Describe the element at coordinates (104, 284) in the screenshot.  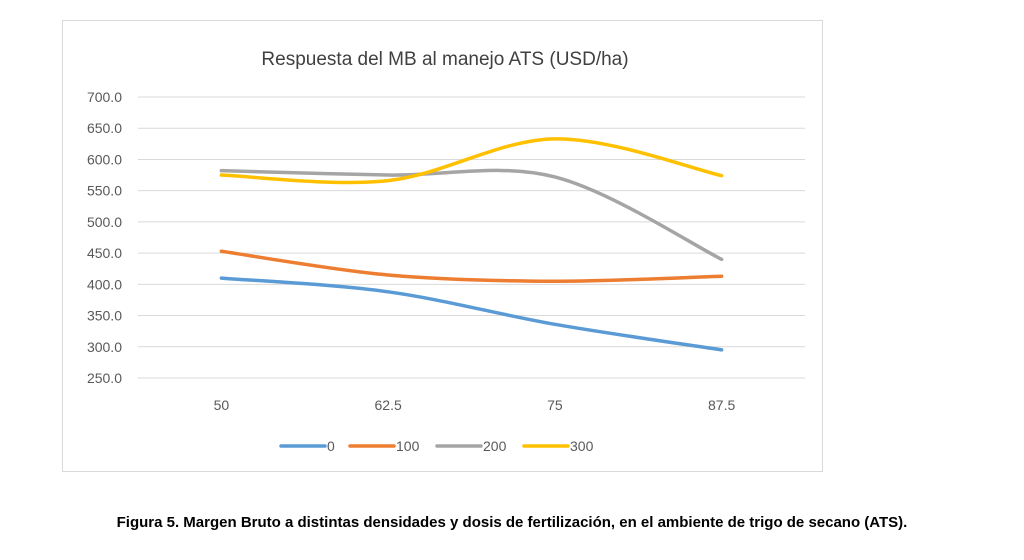
I see `y-tick-label: 400.0` at that location.